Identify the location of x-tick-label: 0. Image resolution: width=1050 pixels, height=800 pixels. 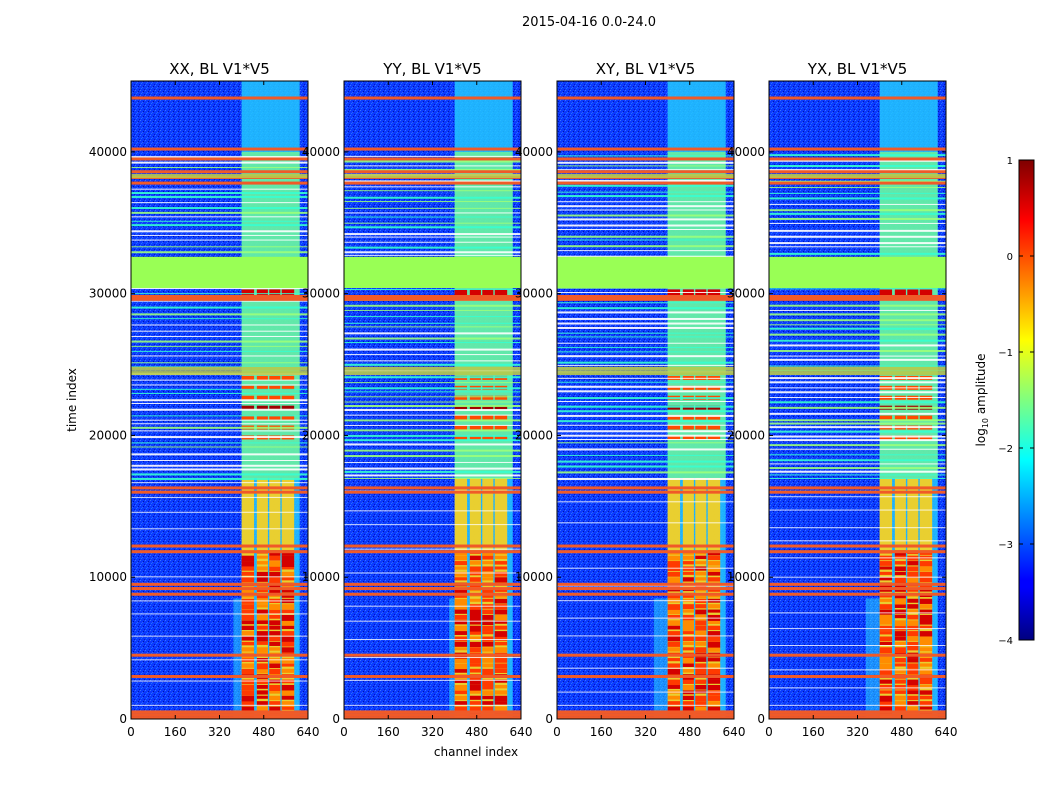
(557, 732).